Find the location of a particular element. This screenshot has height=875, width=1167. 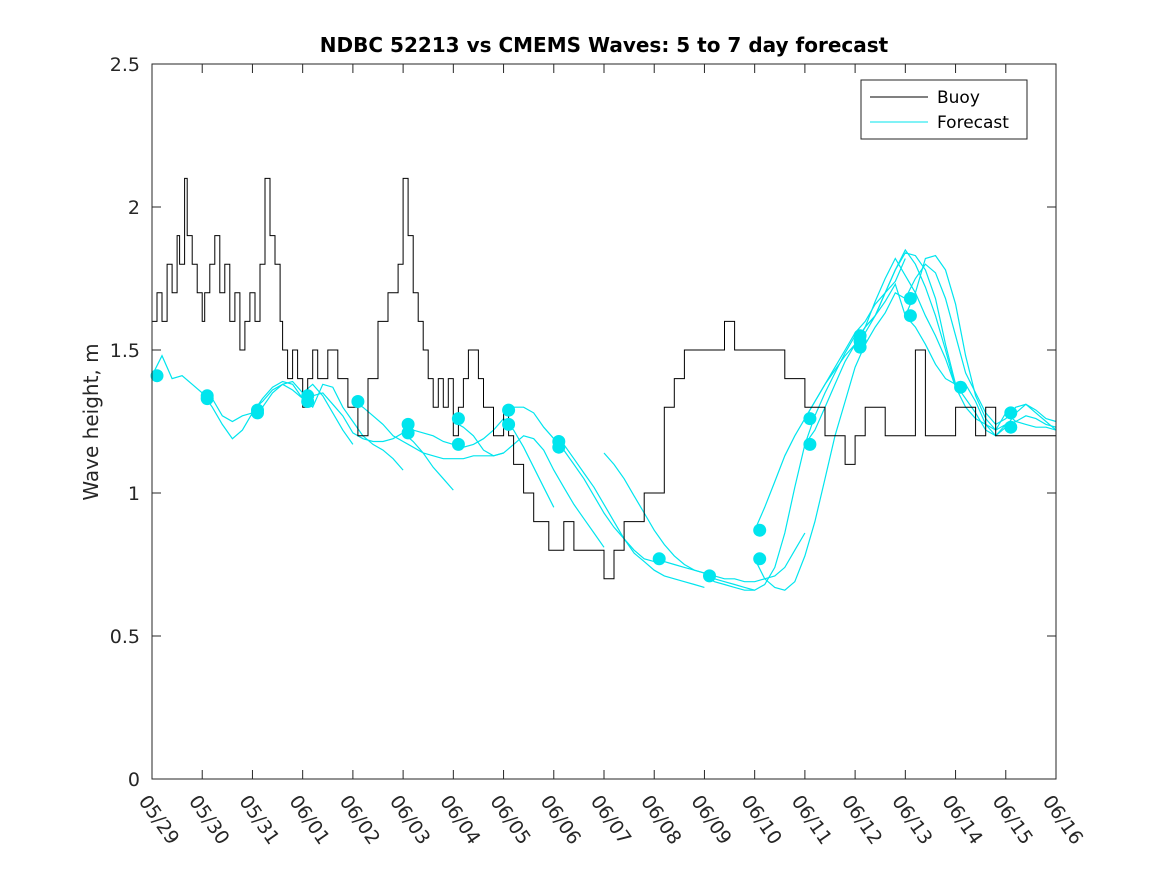

legend: Buoy Forecast is located at coordinates (944, 109).